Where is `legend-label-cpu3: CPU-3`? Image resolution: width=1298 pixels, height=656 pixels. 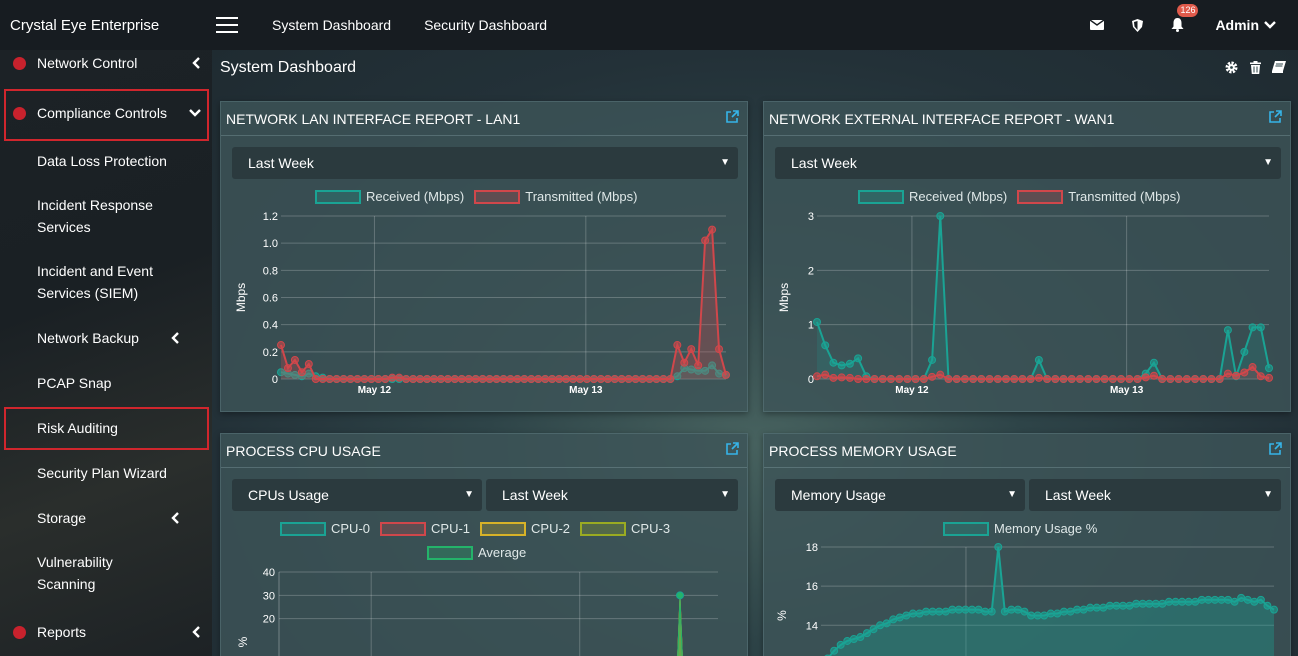
legend-label-cpu3: CPU-3 is located at coordinates (651, 528).